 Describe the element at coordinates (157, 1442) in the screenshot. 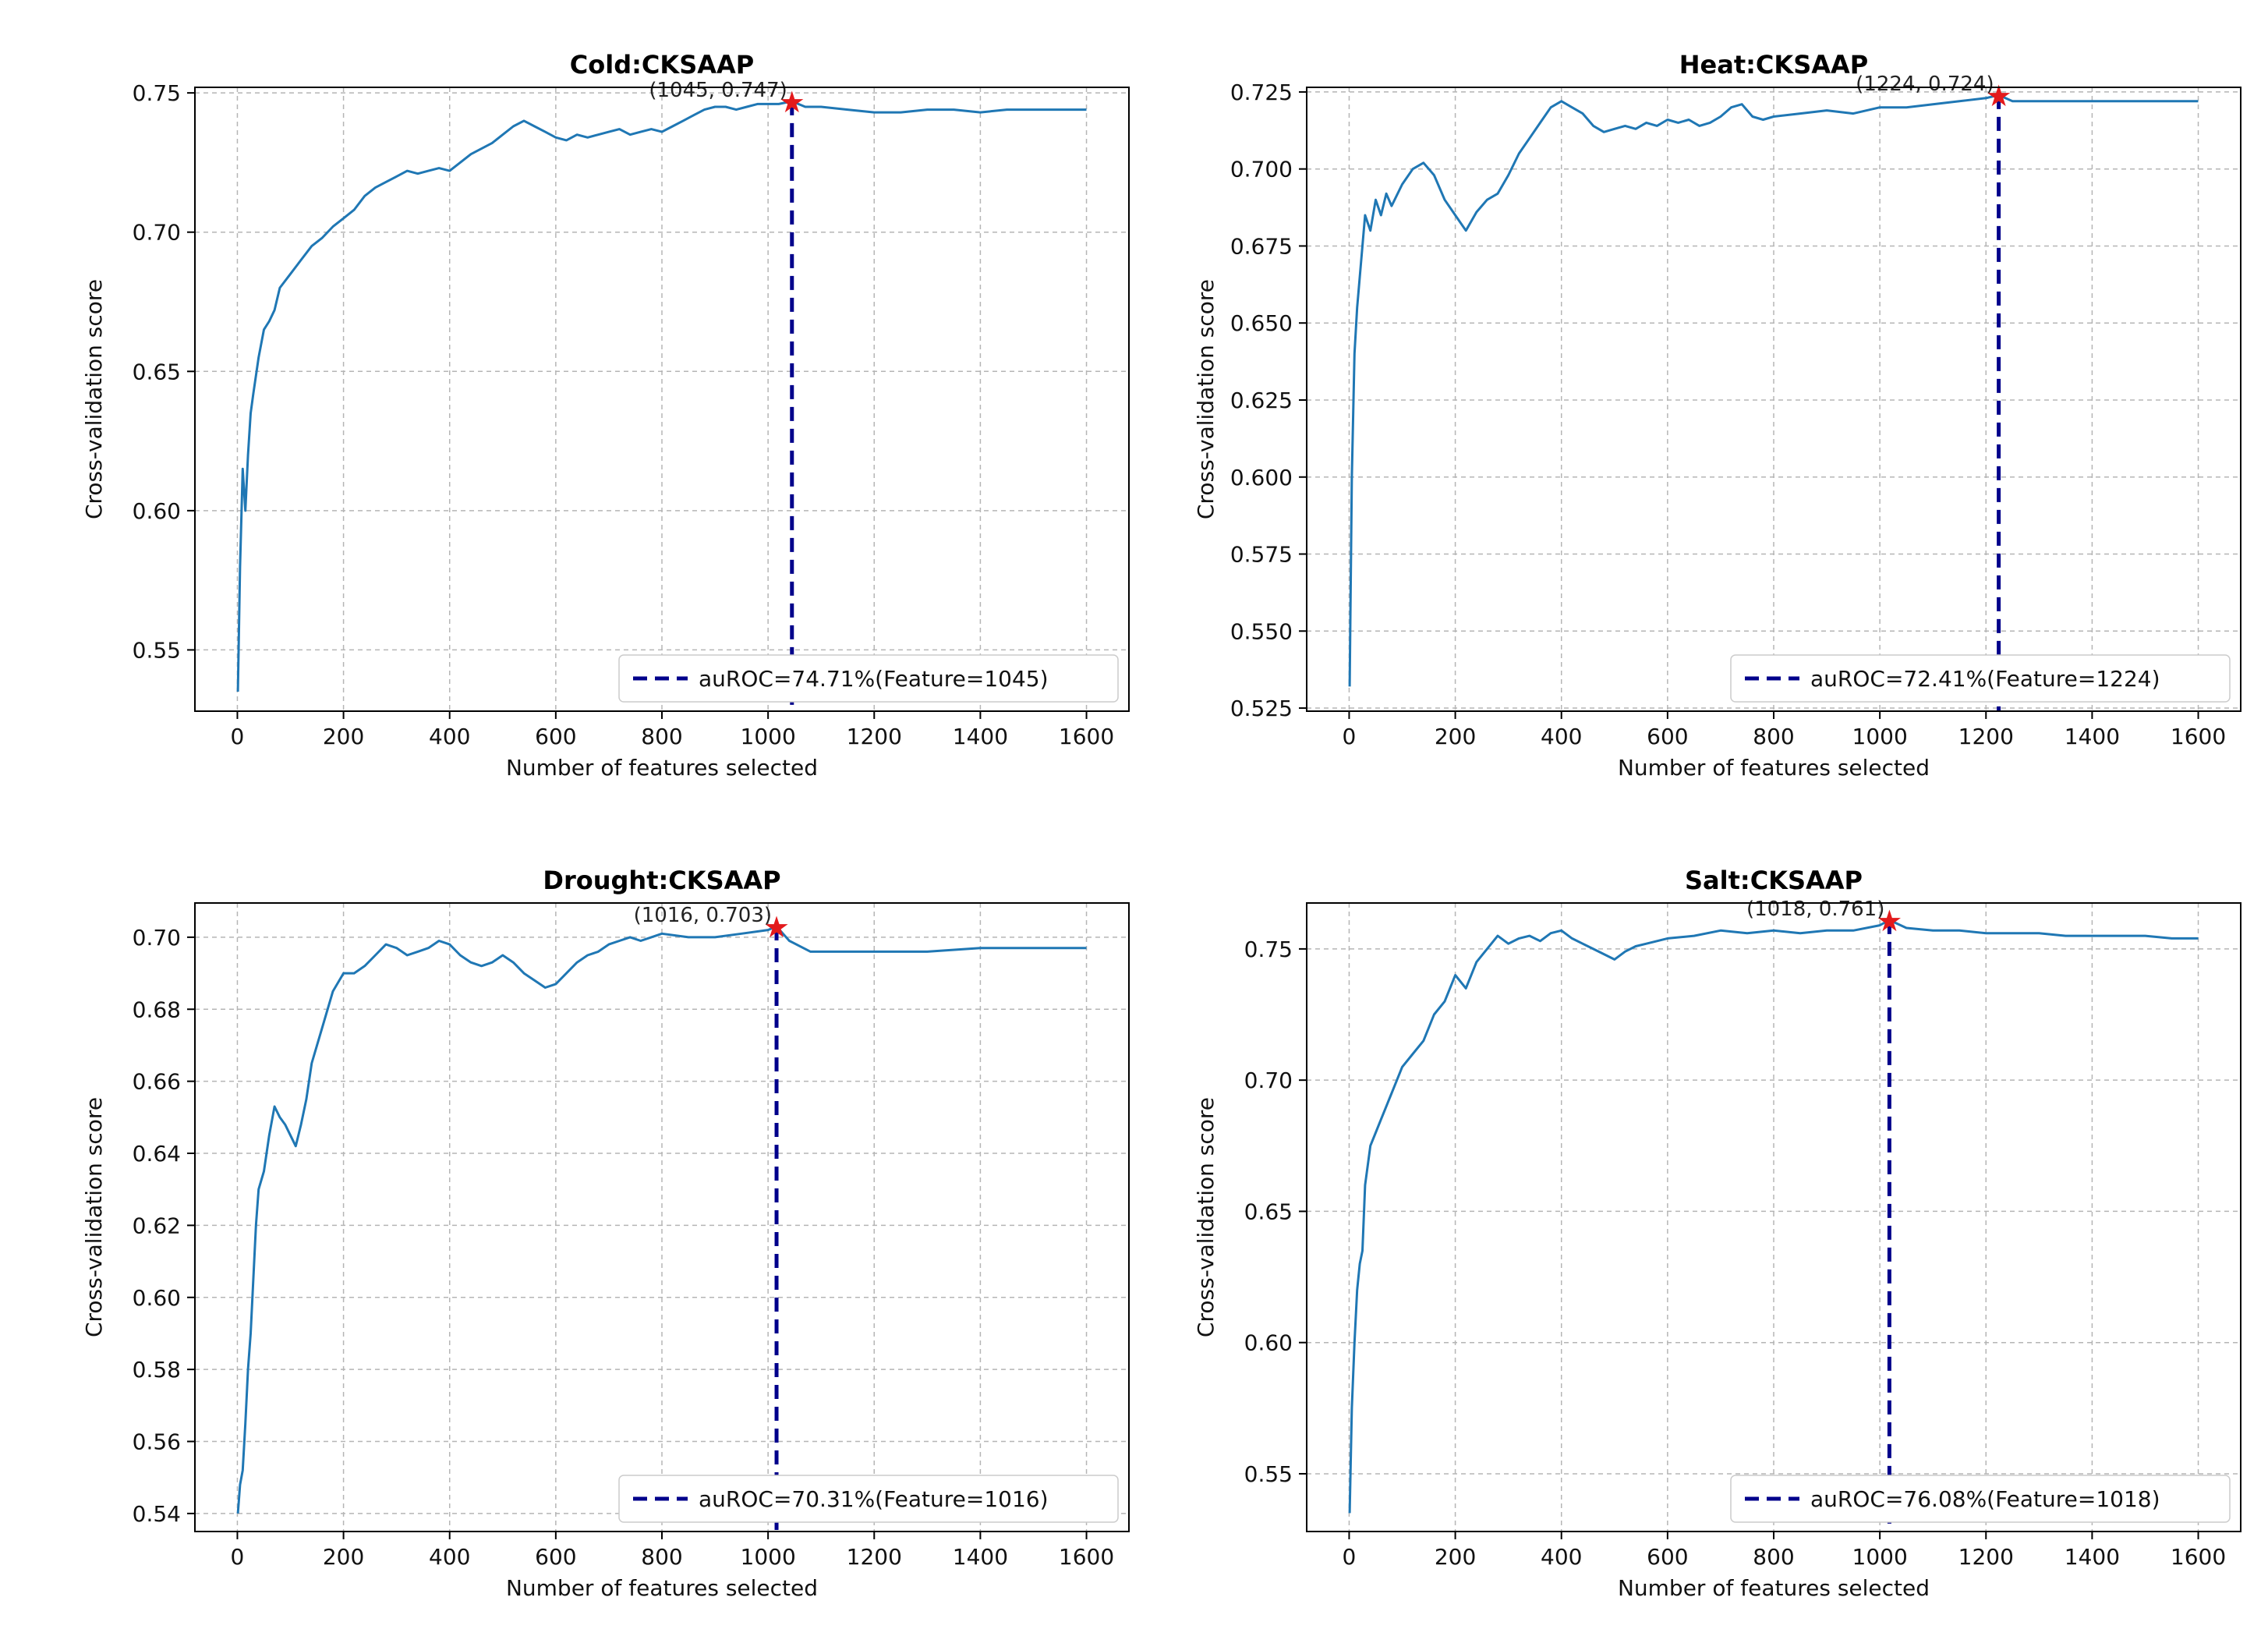

I see `y-tick-label: 0.56` at that location.